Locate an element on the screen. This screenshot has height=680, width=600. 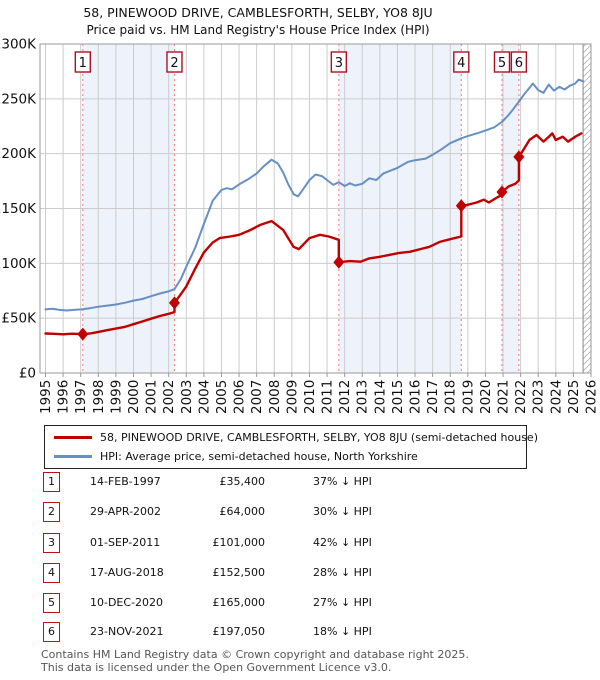
sale-price: £101,000 is located at coordinates (239, 542).